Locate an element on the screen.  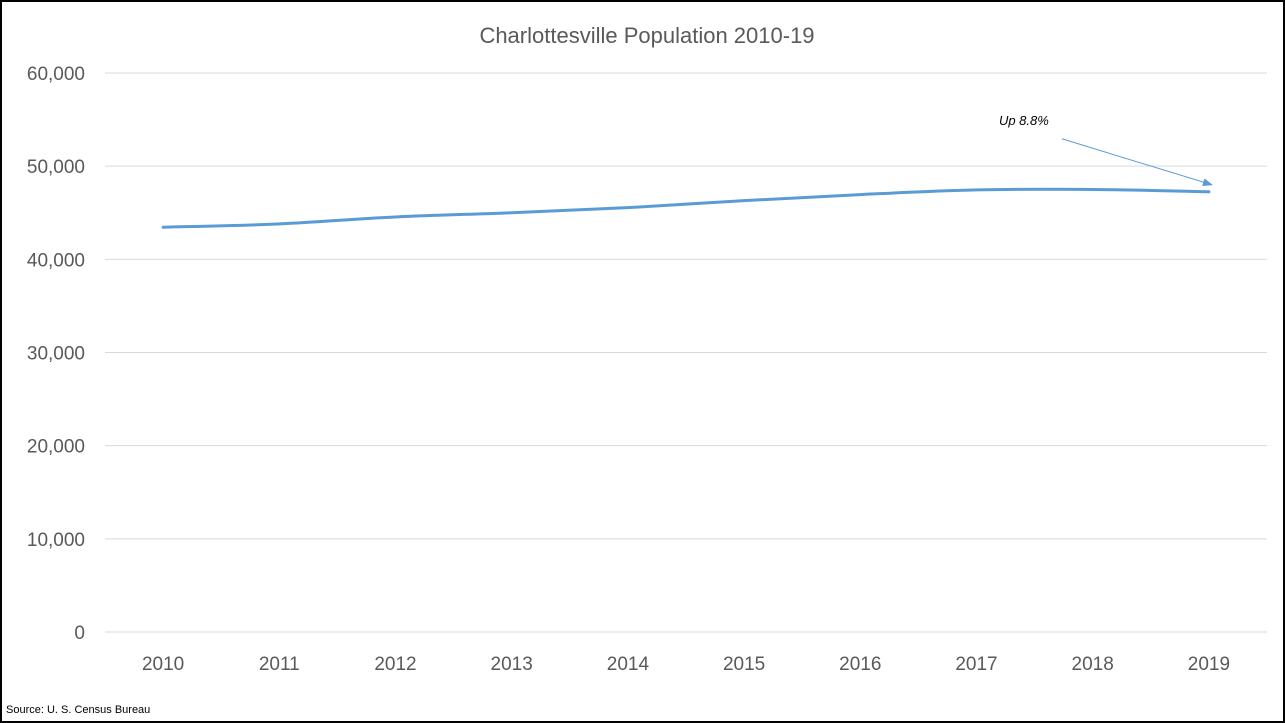
x-tick-label: 2010 is located at coordinates (163, 664).